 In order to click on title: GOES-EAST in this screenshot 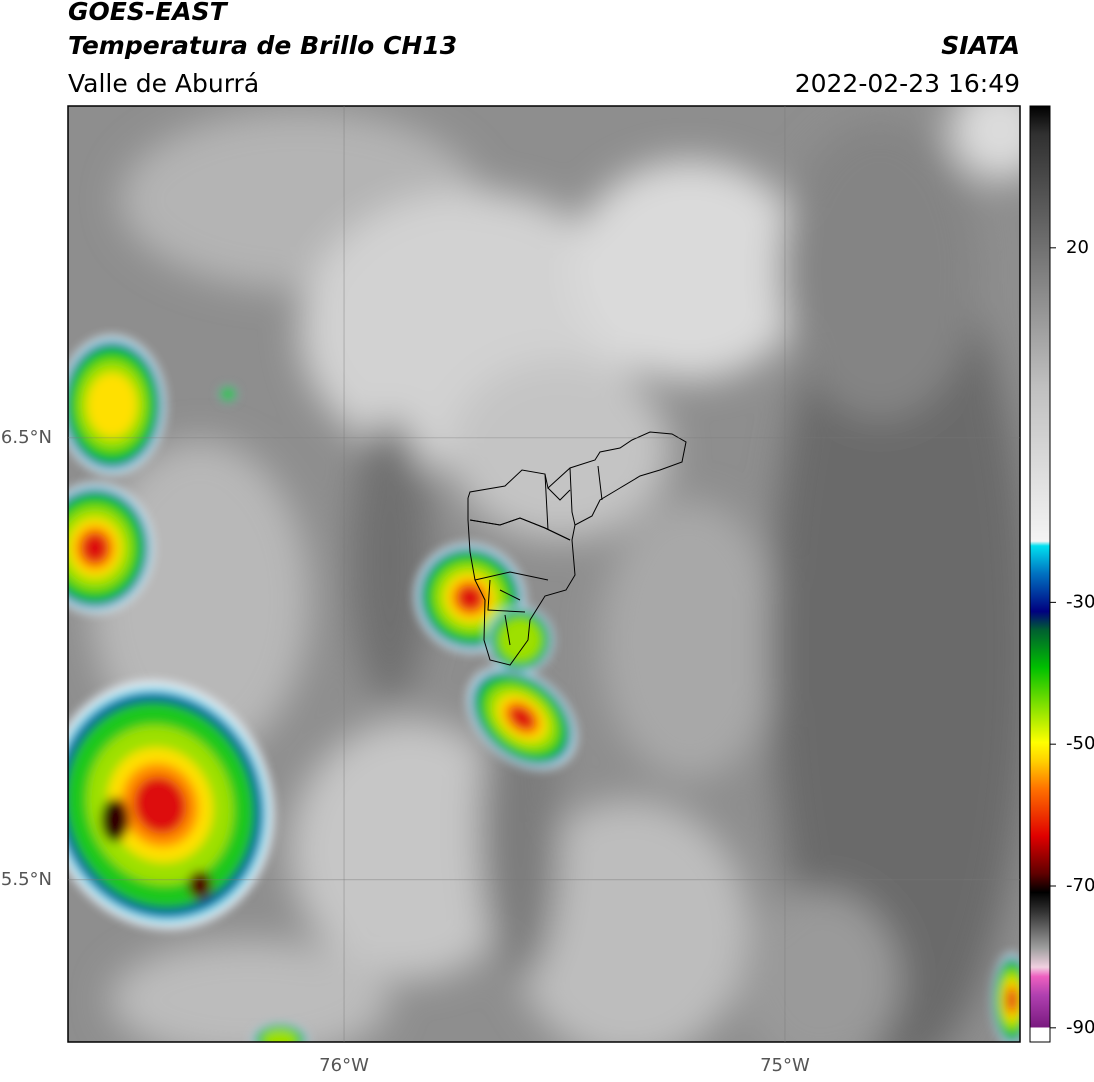, I will do `click(148, 13)`.